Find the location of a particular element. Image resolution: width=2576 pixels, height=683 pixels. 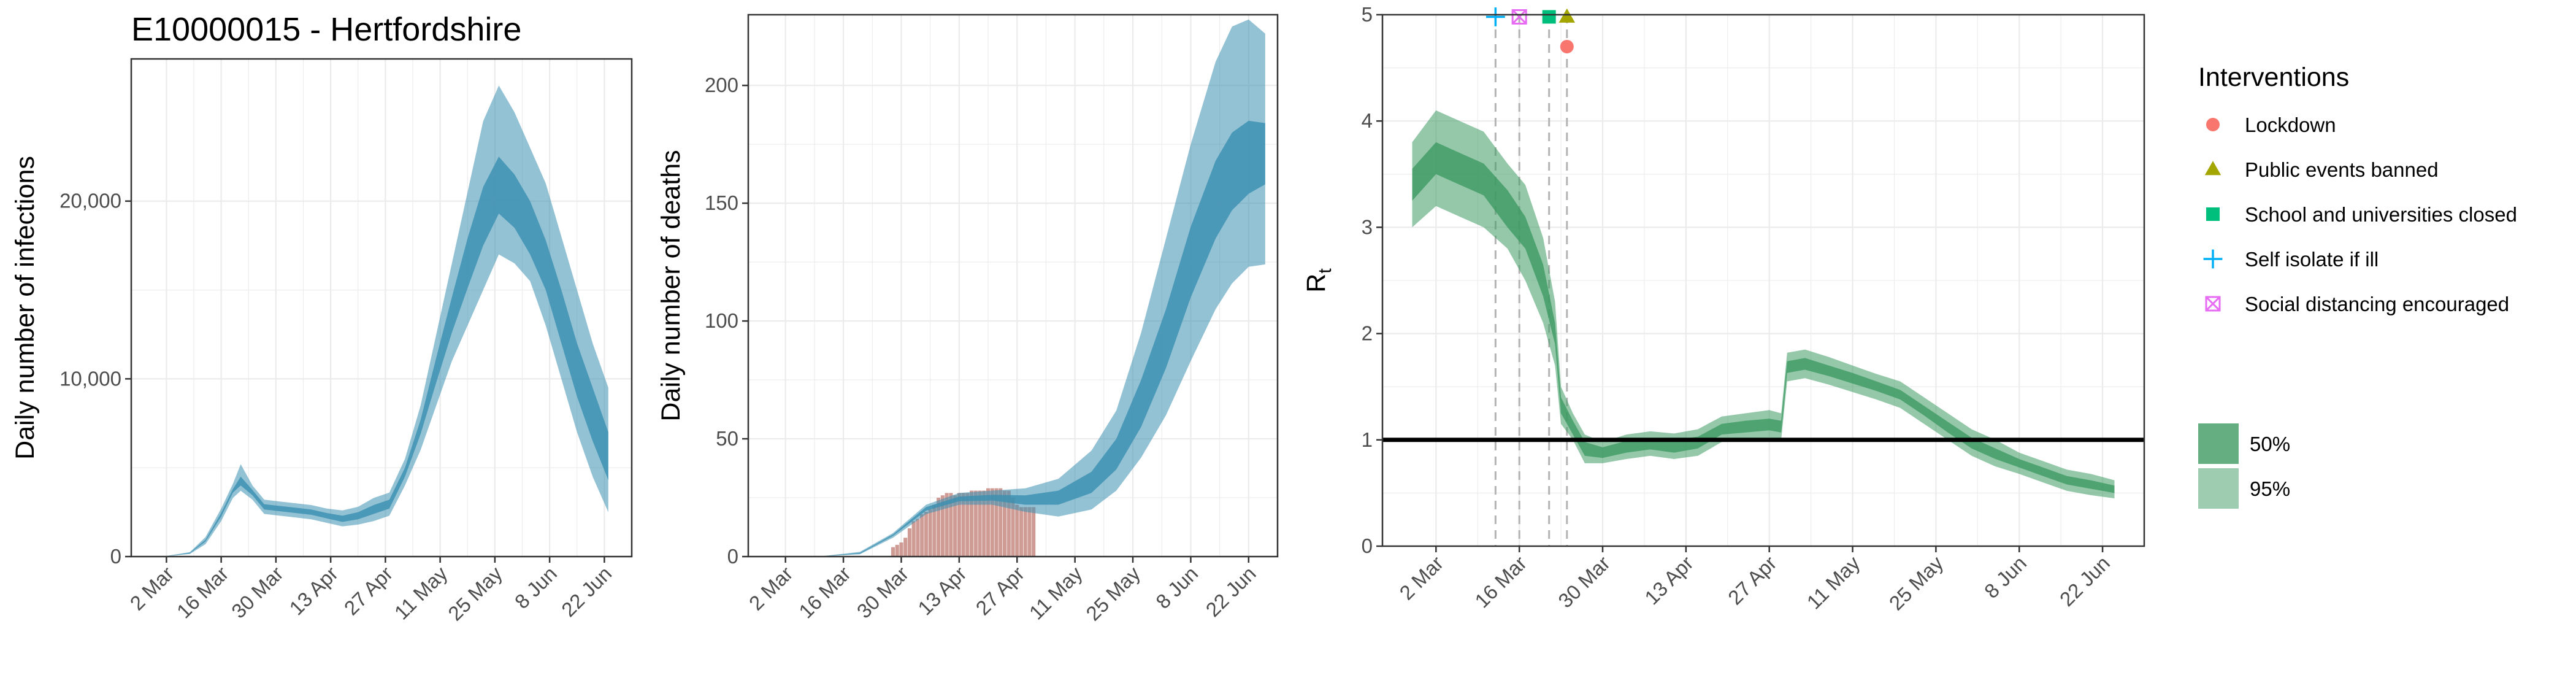

y-tick-label: 2 is located at coordinates (1367, 333).